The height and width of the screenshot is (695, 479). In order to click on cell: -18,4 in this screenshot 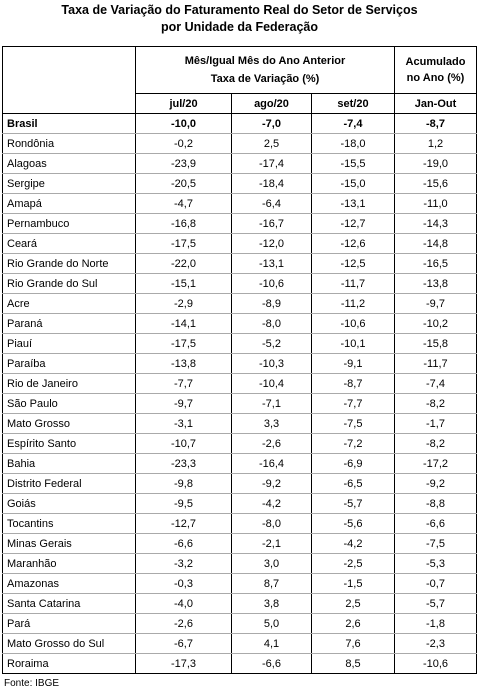, I will do `click(271, 183)`.